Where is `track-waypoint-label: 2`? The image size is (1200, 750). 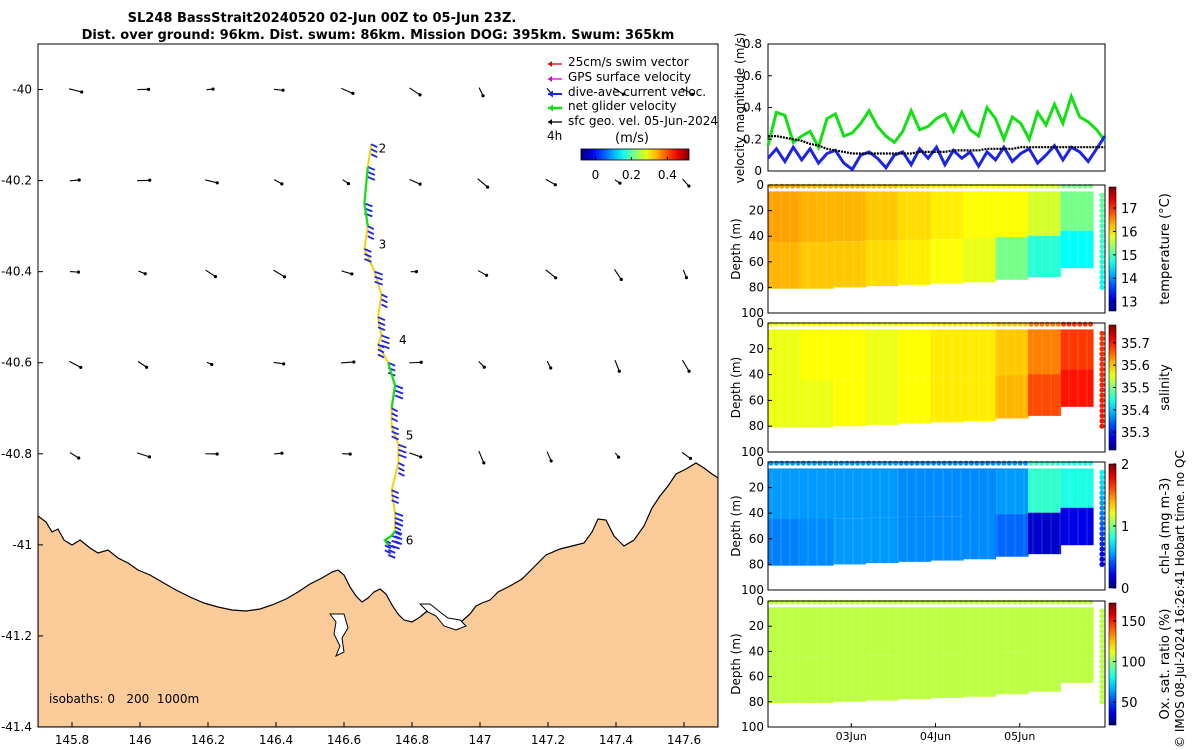
track-waypoint-label: 2 is located at coordinates (383, 149).